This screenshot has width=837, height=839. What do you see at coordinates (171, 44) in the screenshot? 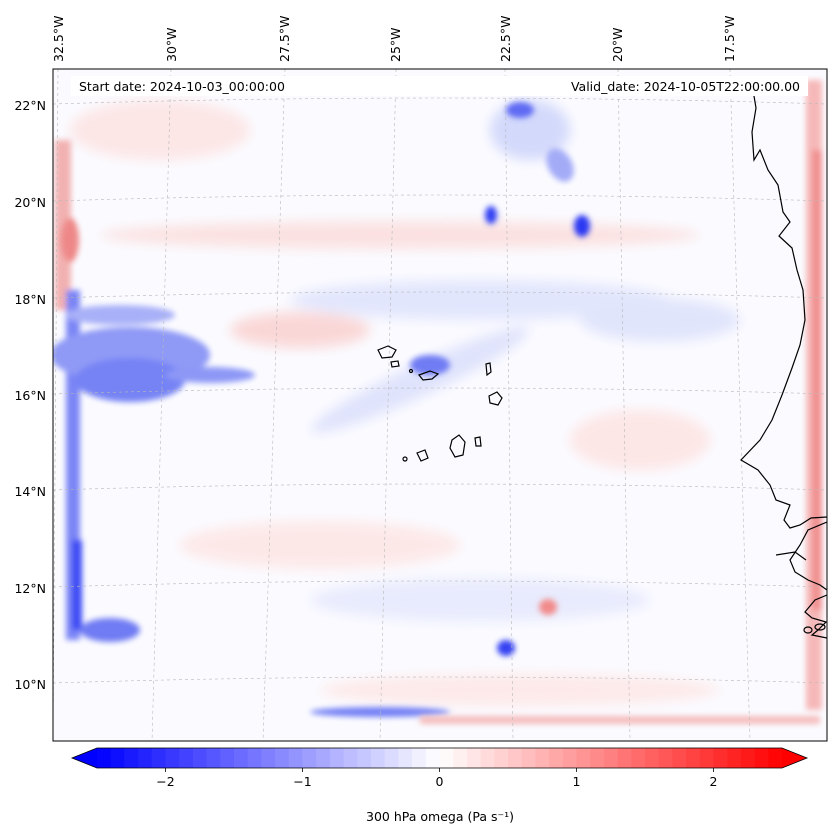
I see `lon-label-30w: 30°W` at bounding box center [171, 44].